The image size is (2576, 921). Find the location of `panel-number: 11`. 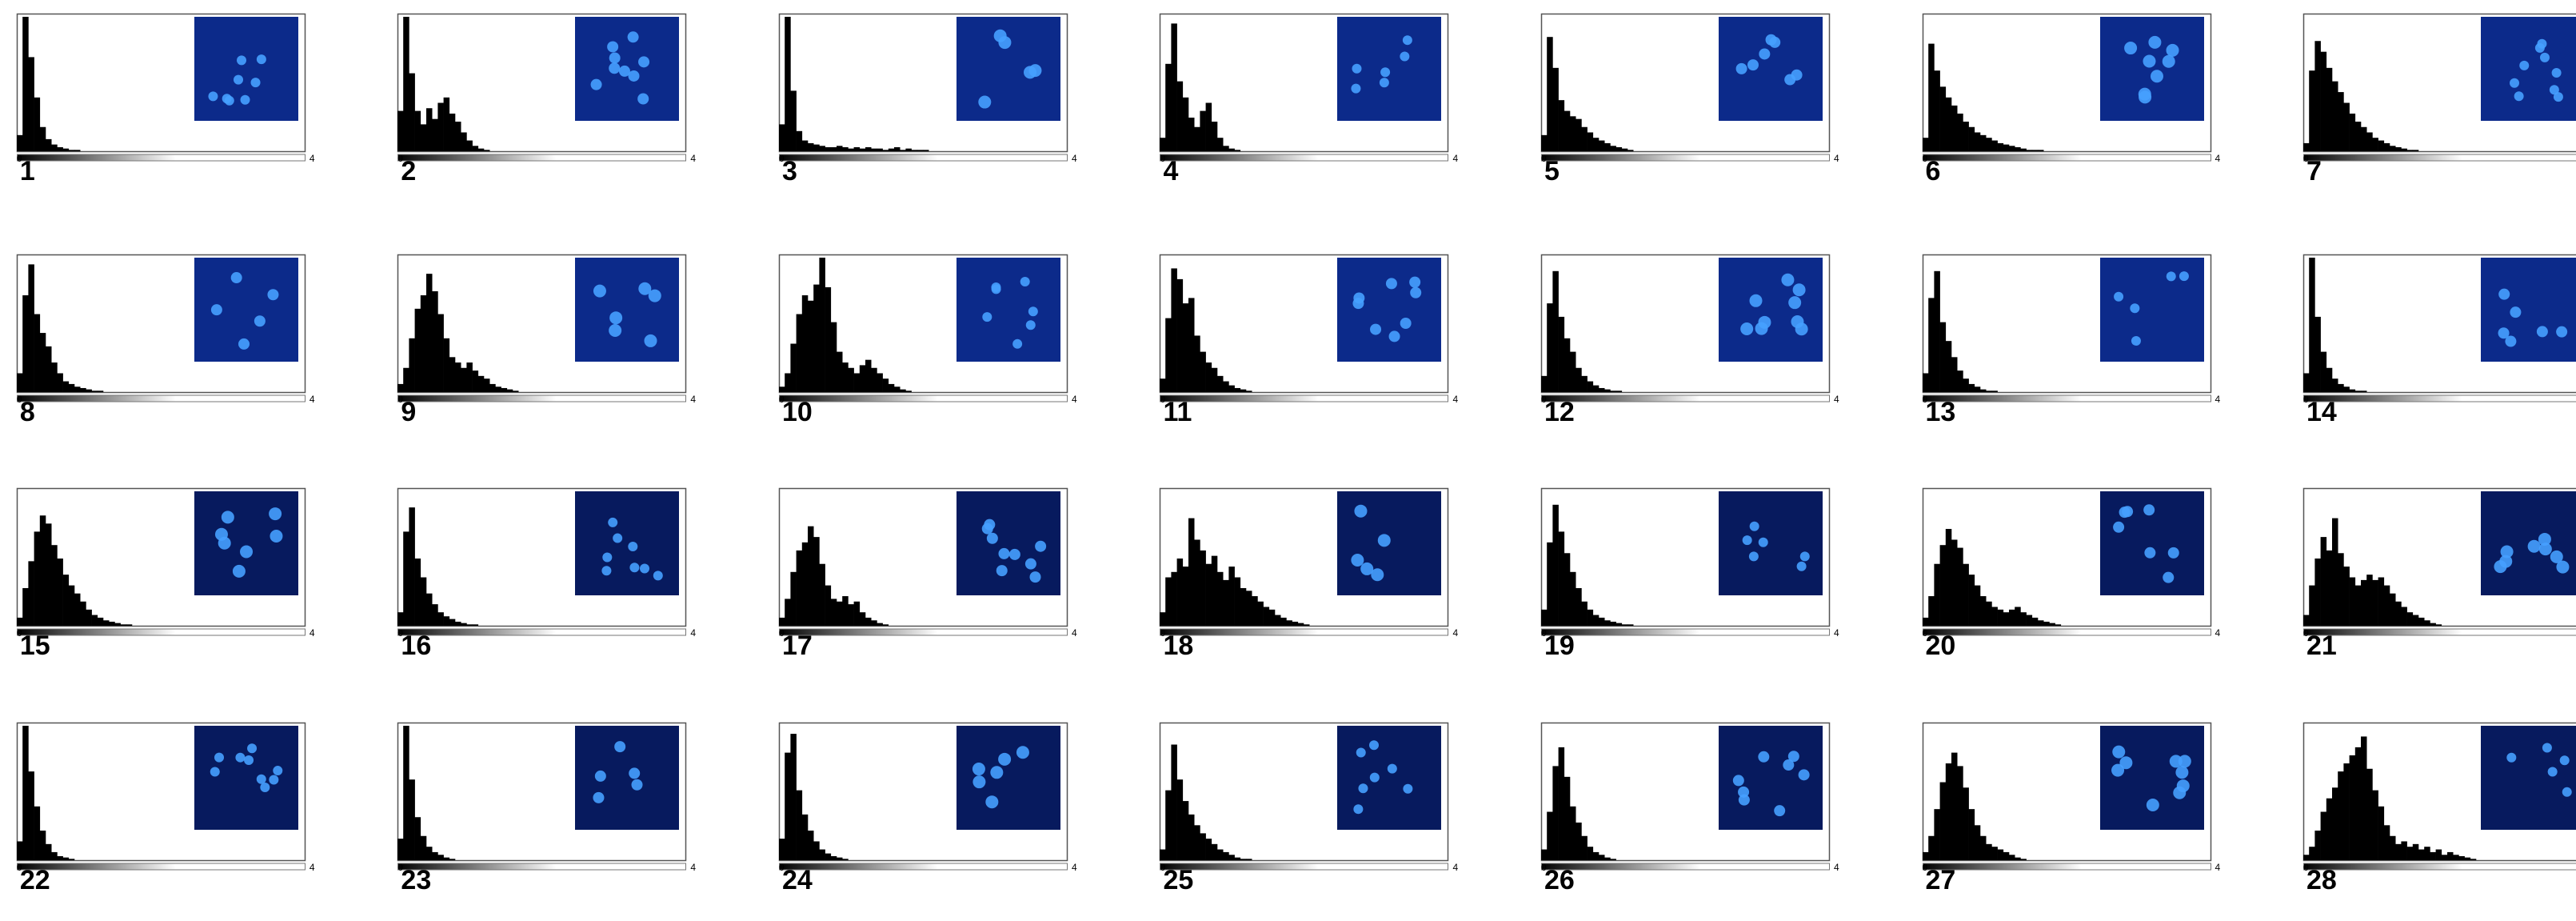

panel-number: 11 is located at coordinates (1178, 411).